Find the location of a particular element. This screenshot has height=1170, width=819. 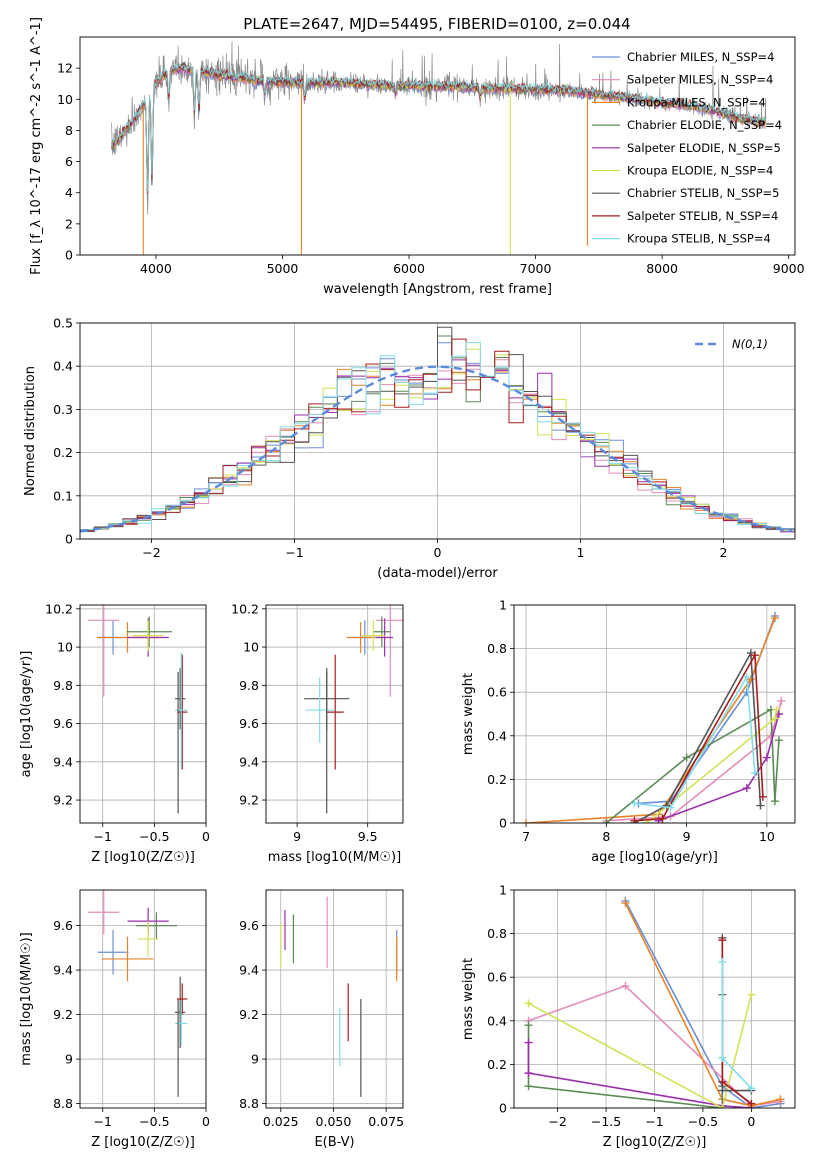

x-tick-label: 9000 is located at coordinates (789, 268).